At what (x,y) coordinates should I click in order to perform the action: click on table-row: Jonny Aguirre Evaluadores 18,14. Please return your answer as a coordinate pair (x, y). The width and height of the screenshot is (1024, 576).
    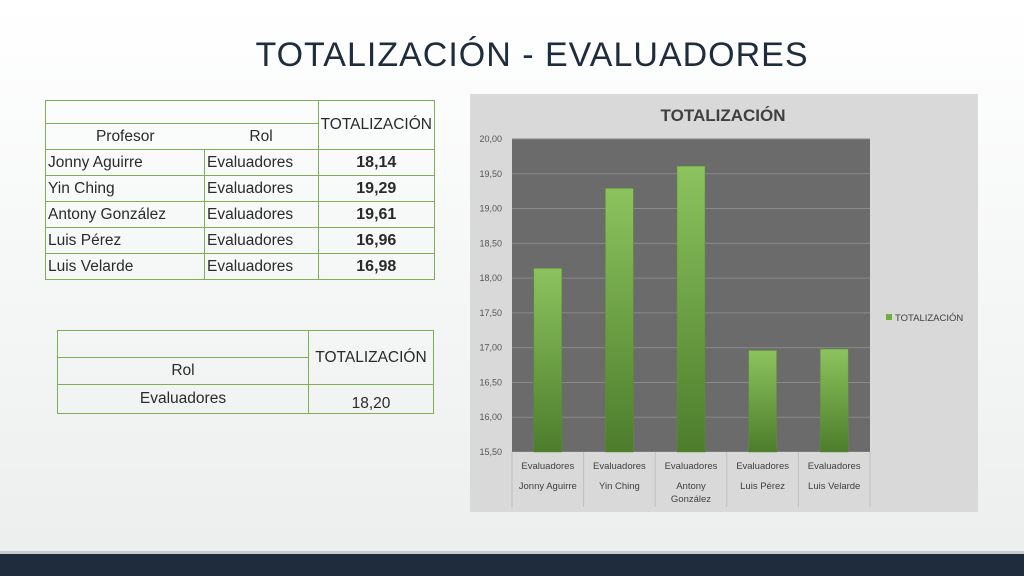
    Looking at the image, I should click on (240, 162).